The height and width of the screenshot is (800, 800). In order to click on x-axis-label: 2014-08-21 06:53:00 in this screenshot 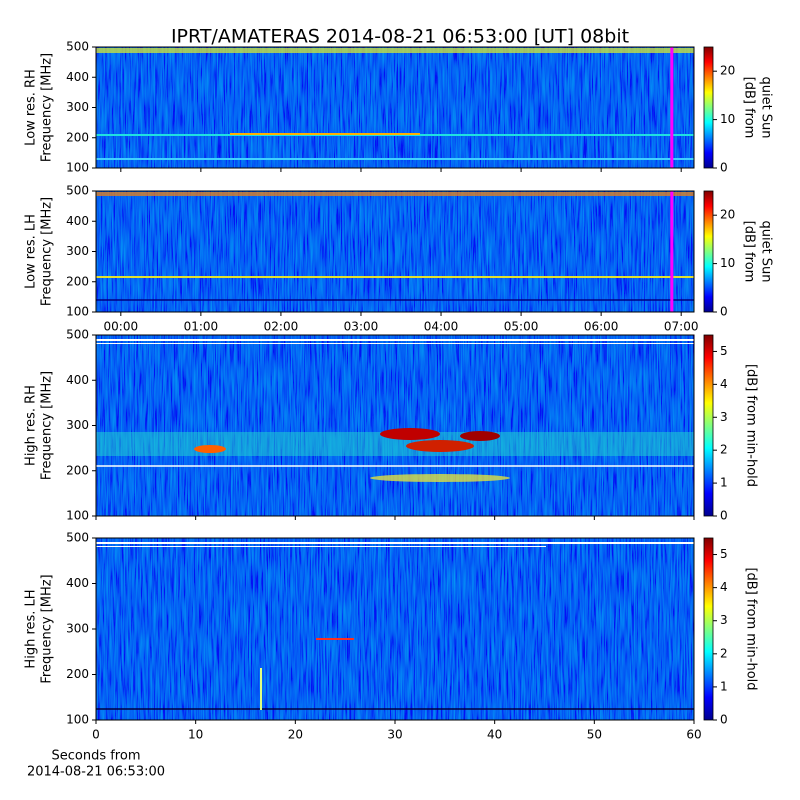, I will do `click(96, 772)`.